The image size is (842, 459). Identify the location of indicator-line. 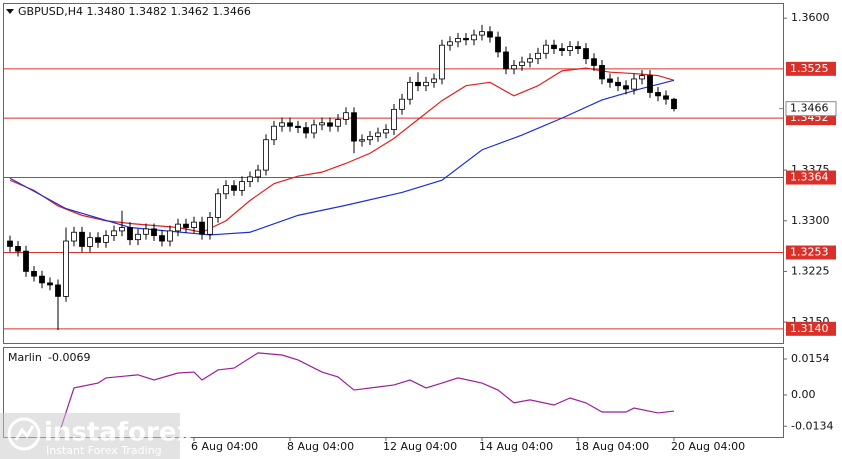
(366, 395).